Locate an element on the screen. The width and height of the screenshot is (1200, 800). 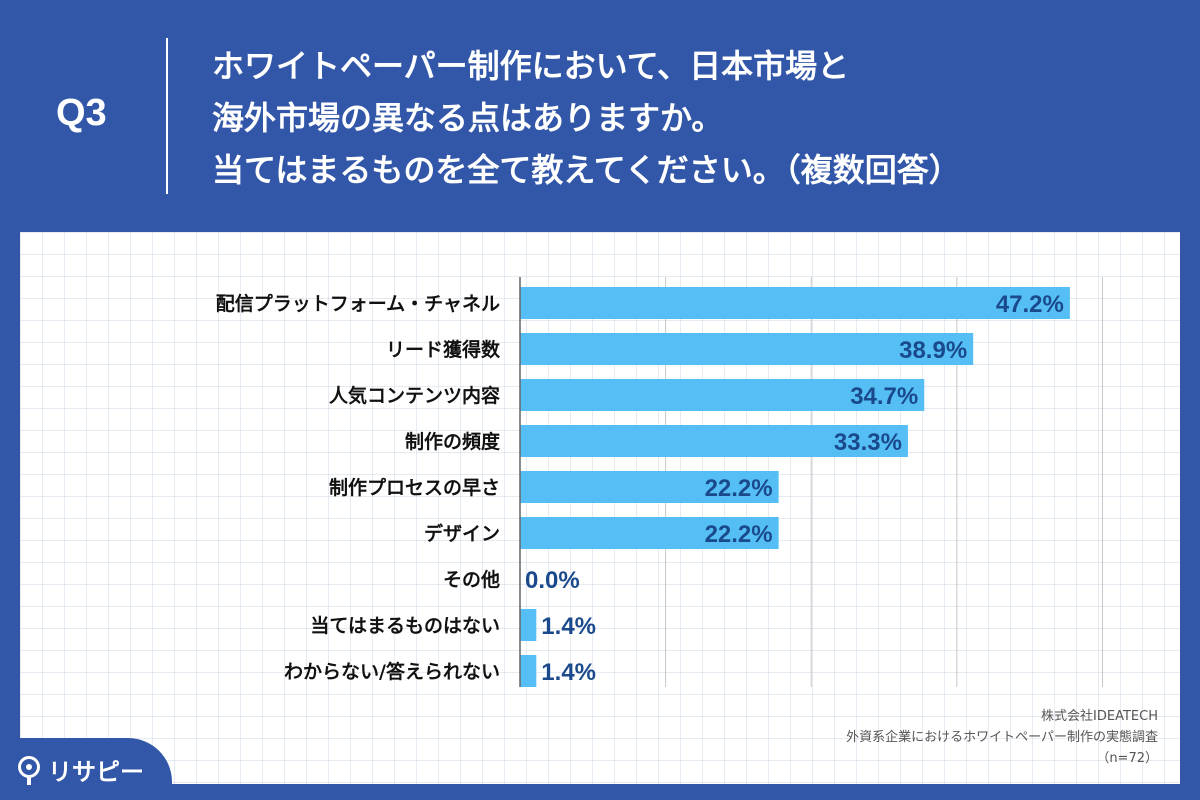
question-line: 当てはまるものを全て教えてください。（複数回答） is located at coordinates (586, 170).